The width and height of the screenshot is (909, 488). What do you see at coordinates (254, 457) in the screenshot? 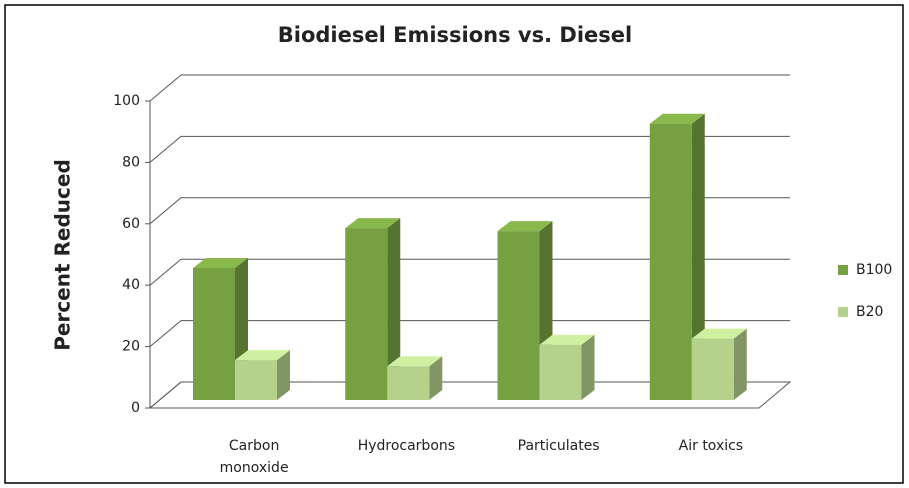
I see `x-tick-label: Carbon monoxide` at bounding box center [254, 457].